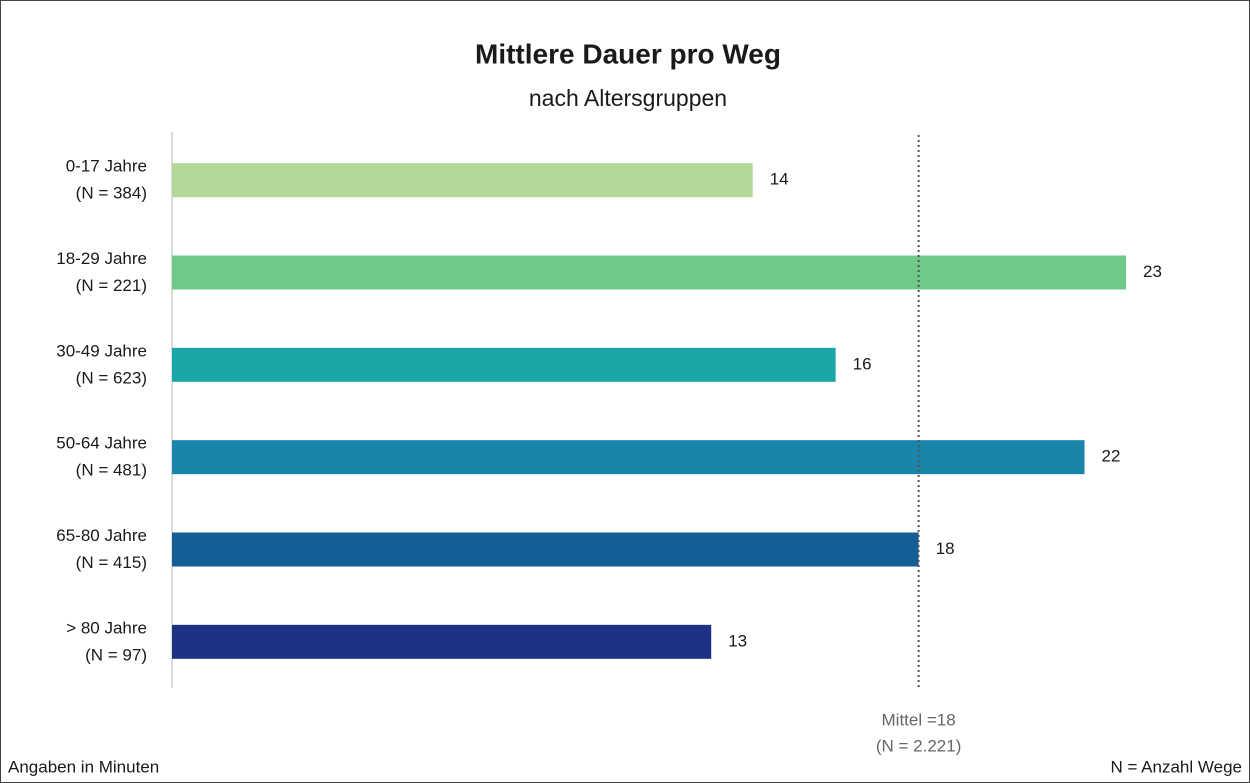 The width and height of the screenshot is (1250, 783). What do you see at coordinates (106, 627) in the screenshot?
I see `y-tick-label: > 80 Jahre` at bounding box center [106, 627].